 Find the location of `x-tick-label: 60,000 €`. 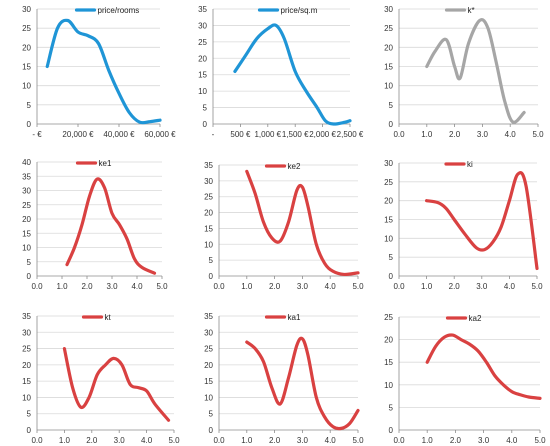

x-tick-label: 60,000 € is located at coordinates (160, 134).